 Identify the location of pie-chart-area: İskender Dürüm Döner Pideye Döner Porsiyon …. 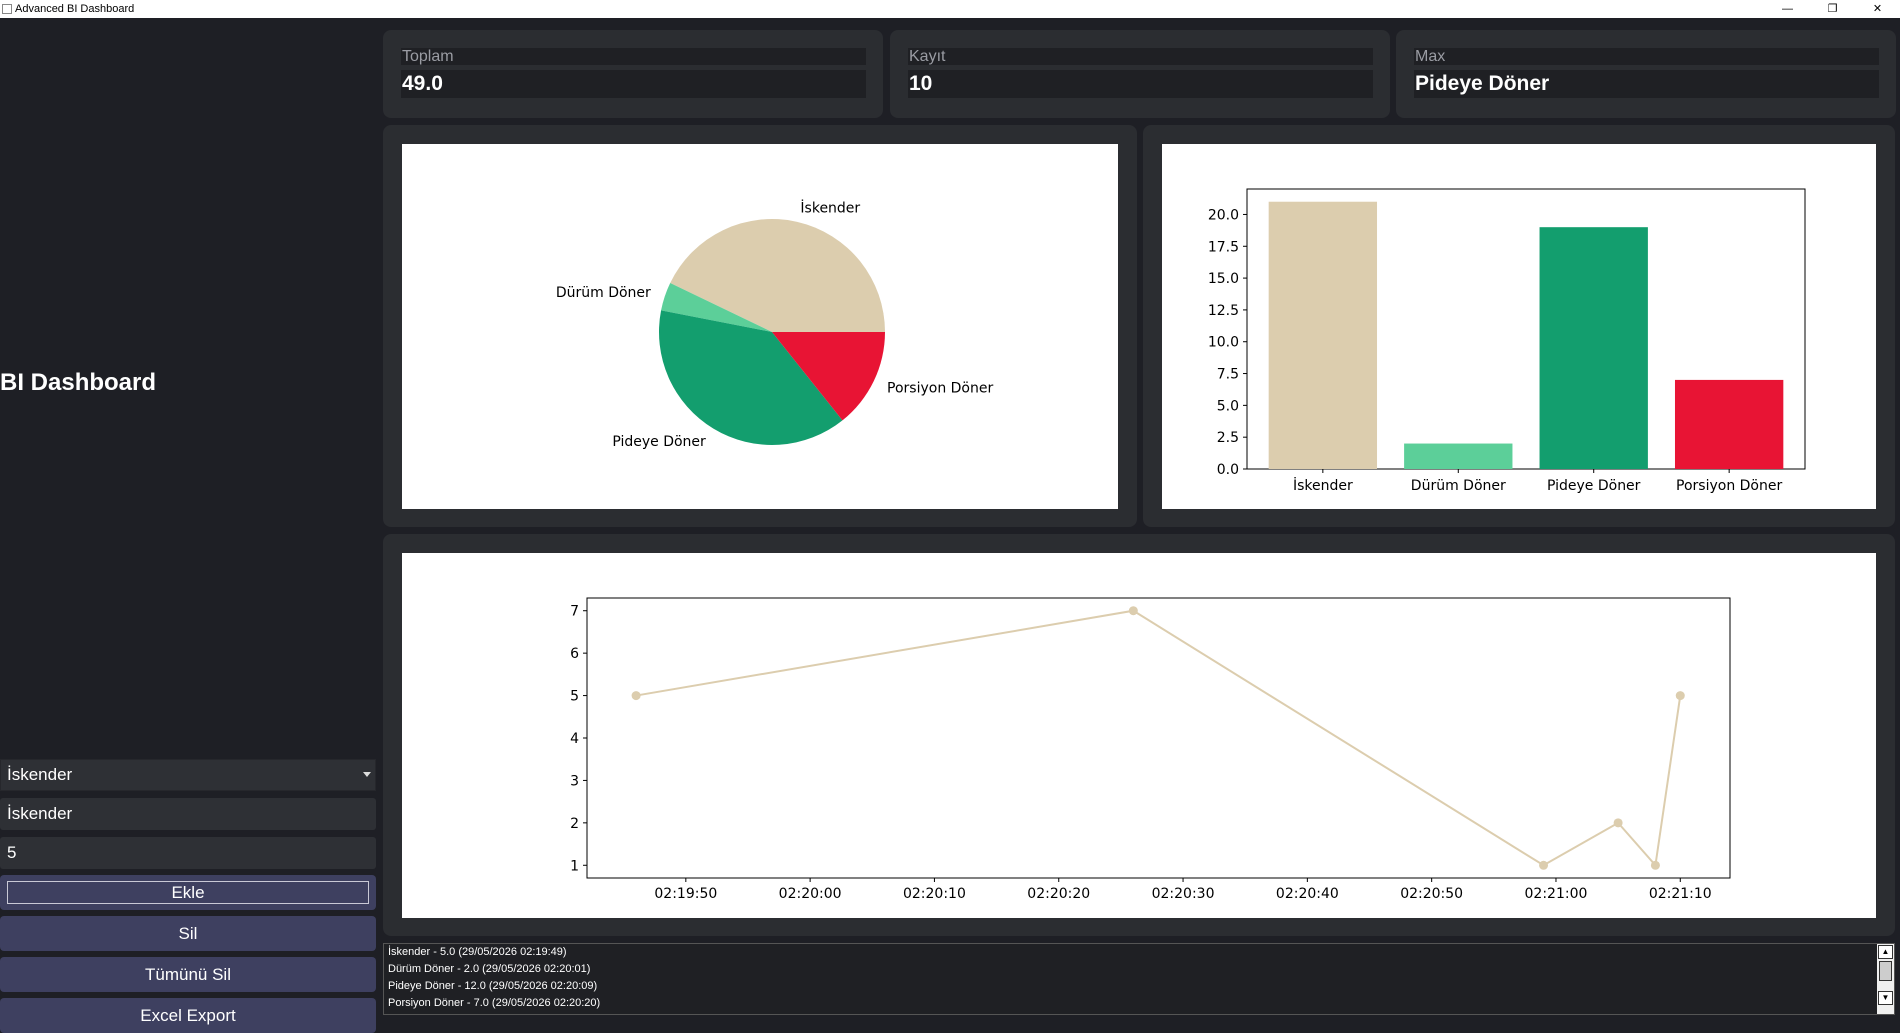
(760, 326).